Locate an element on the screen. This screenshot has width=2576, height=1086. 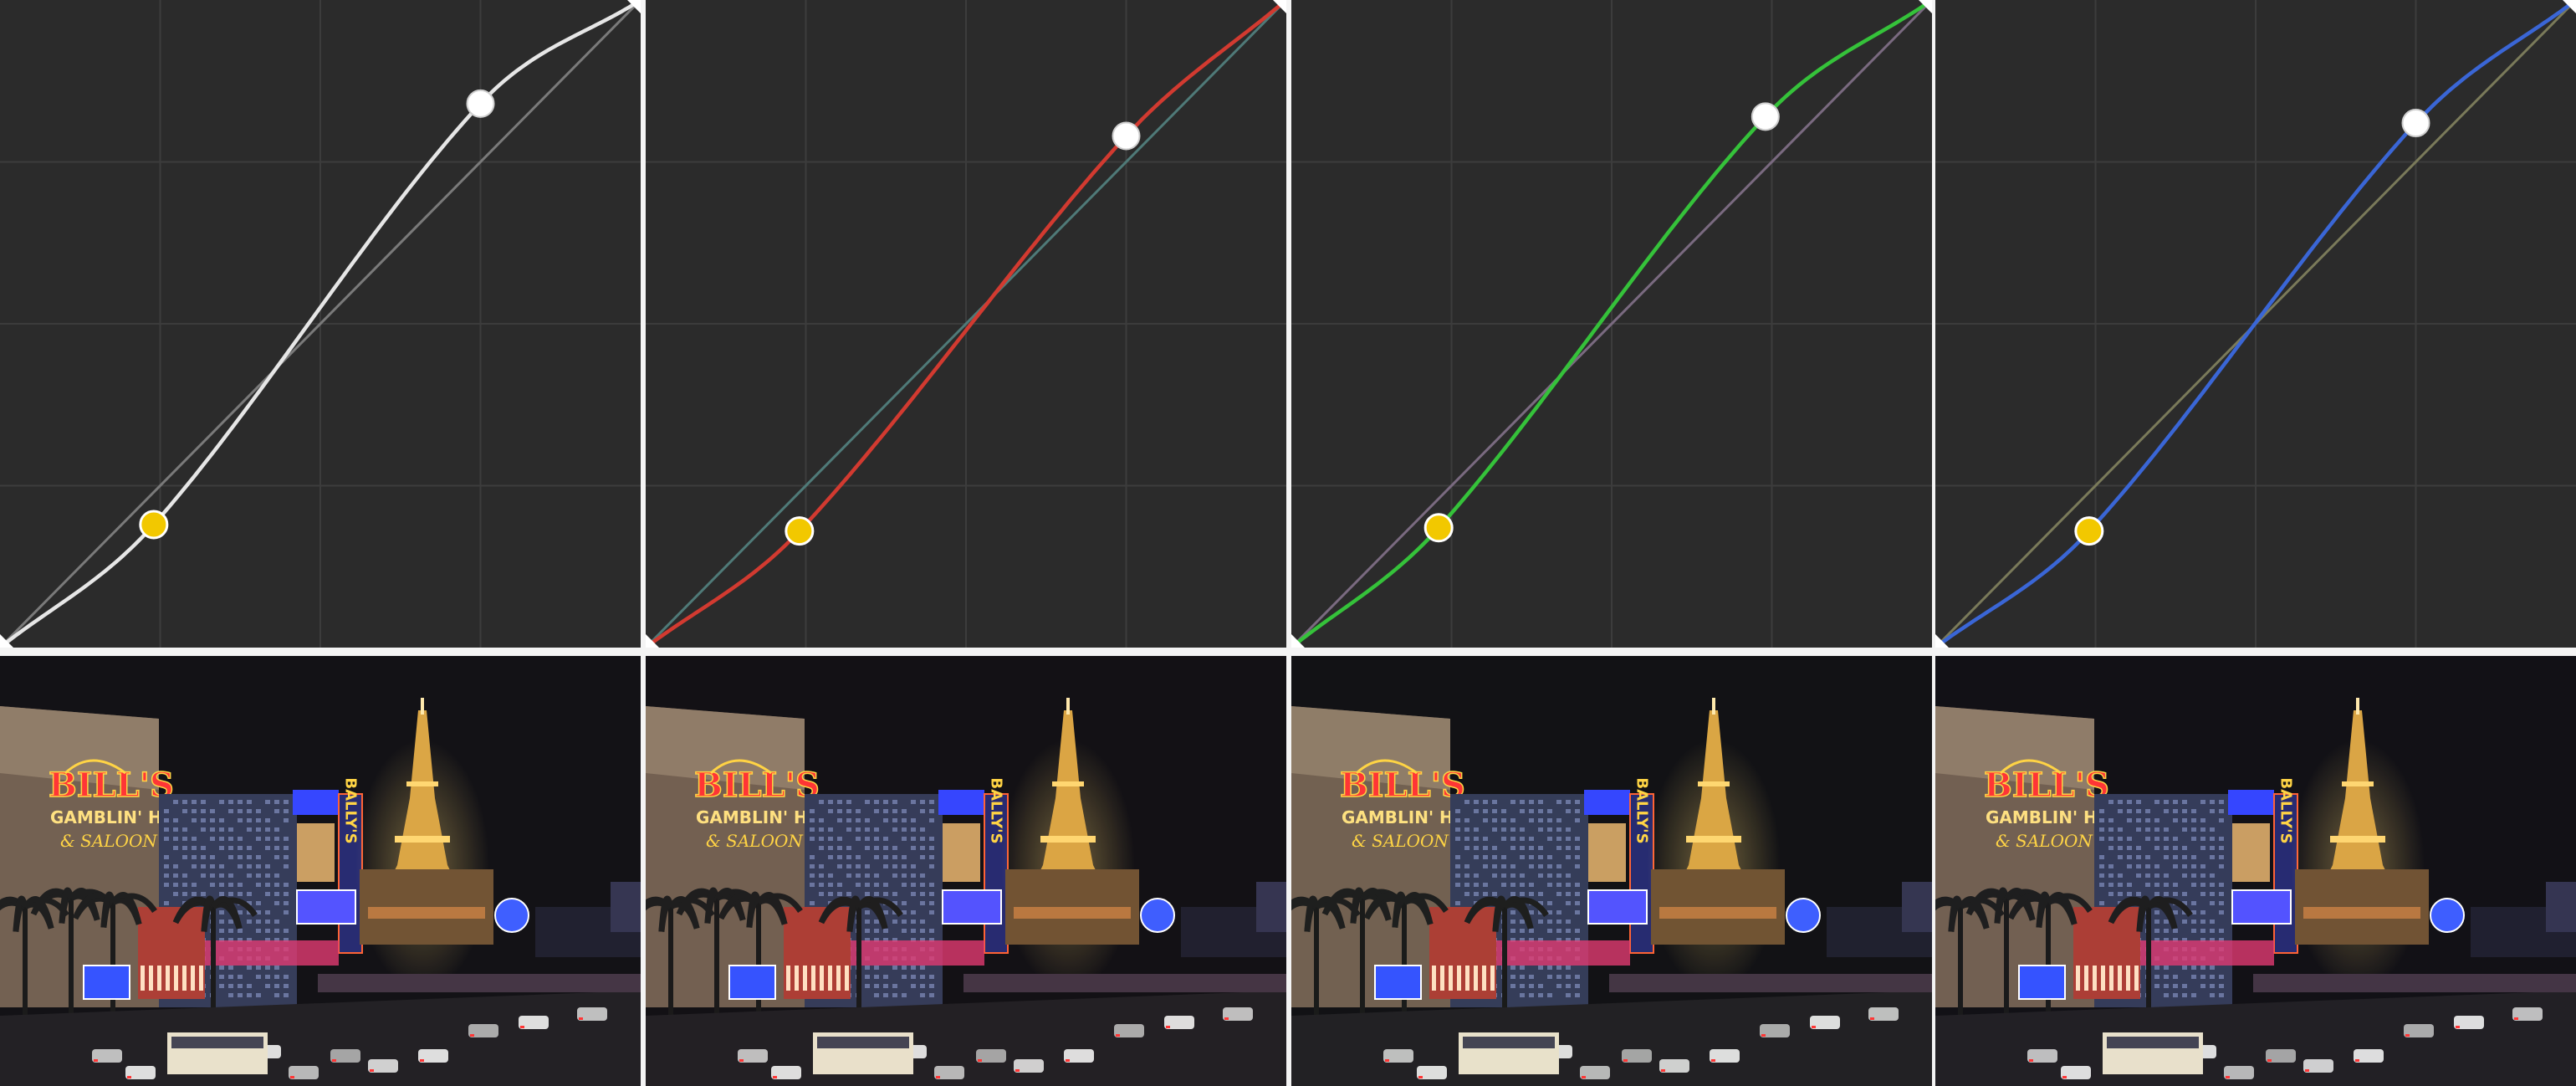
tower-body is located at coordinates (2358, 808).